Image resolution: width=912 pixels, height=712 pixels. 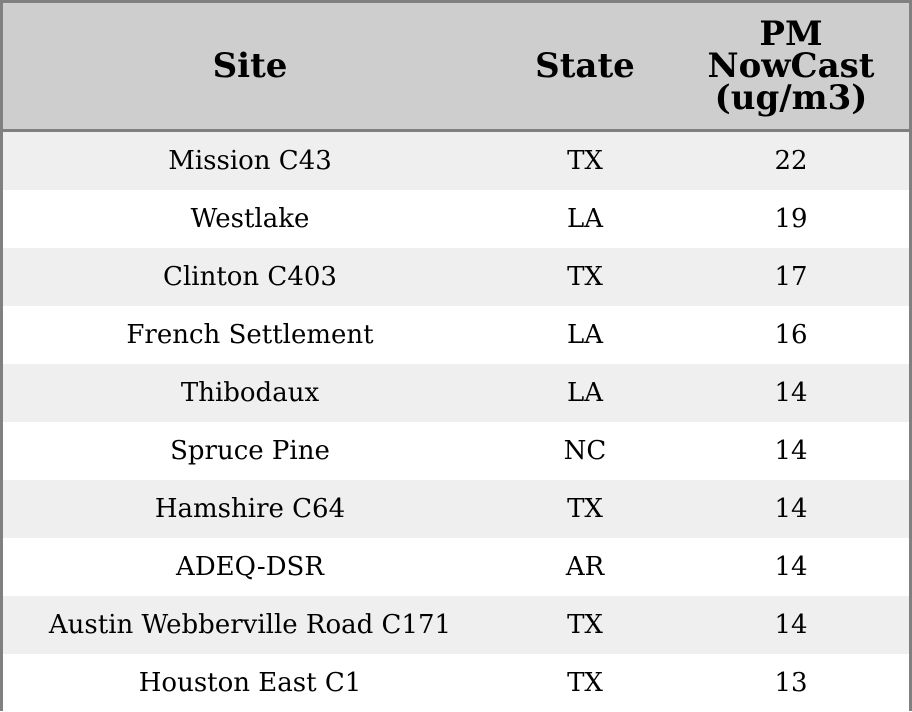 What do you see at coordinates (250, 393) in the screenshot?
I see `site-cell: Thibodaux` at bounding box center [250, 393].